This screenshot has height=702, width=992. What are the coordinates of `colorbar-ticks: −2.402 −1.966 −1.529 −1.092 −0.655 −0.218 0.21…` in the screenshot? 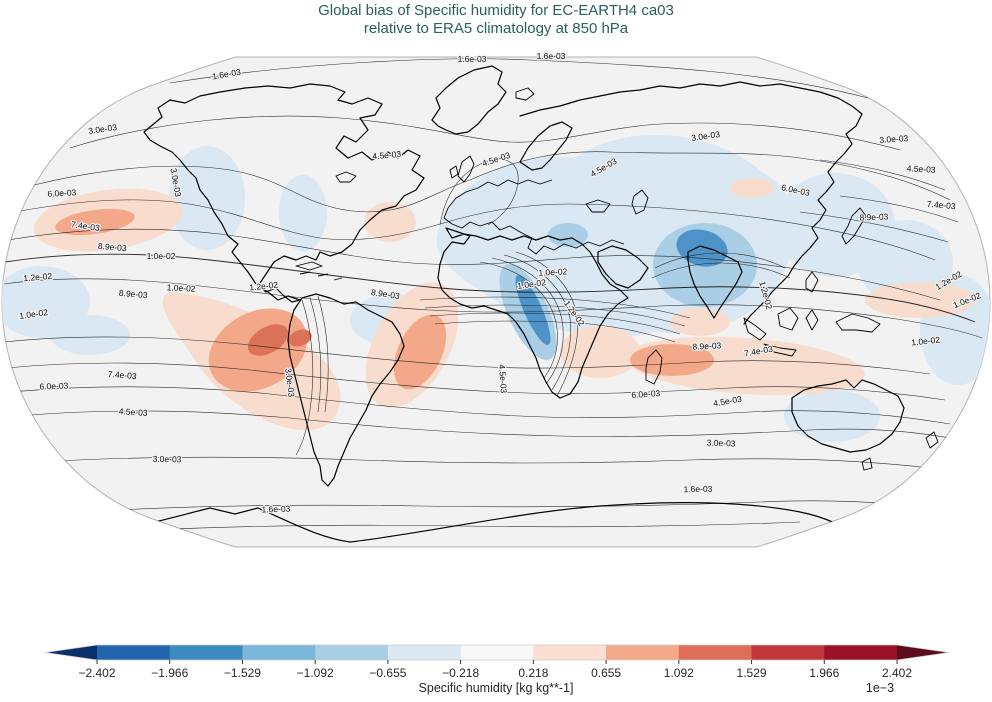 It's located at (495, 670).